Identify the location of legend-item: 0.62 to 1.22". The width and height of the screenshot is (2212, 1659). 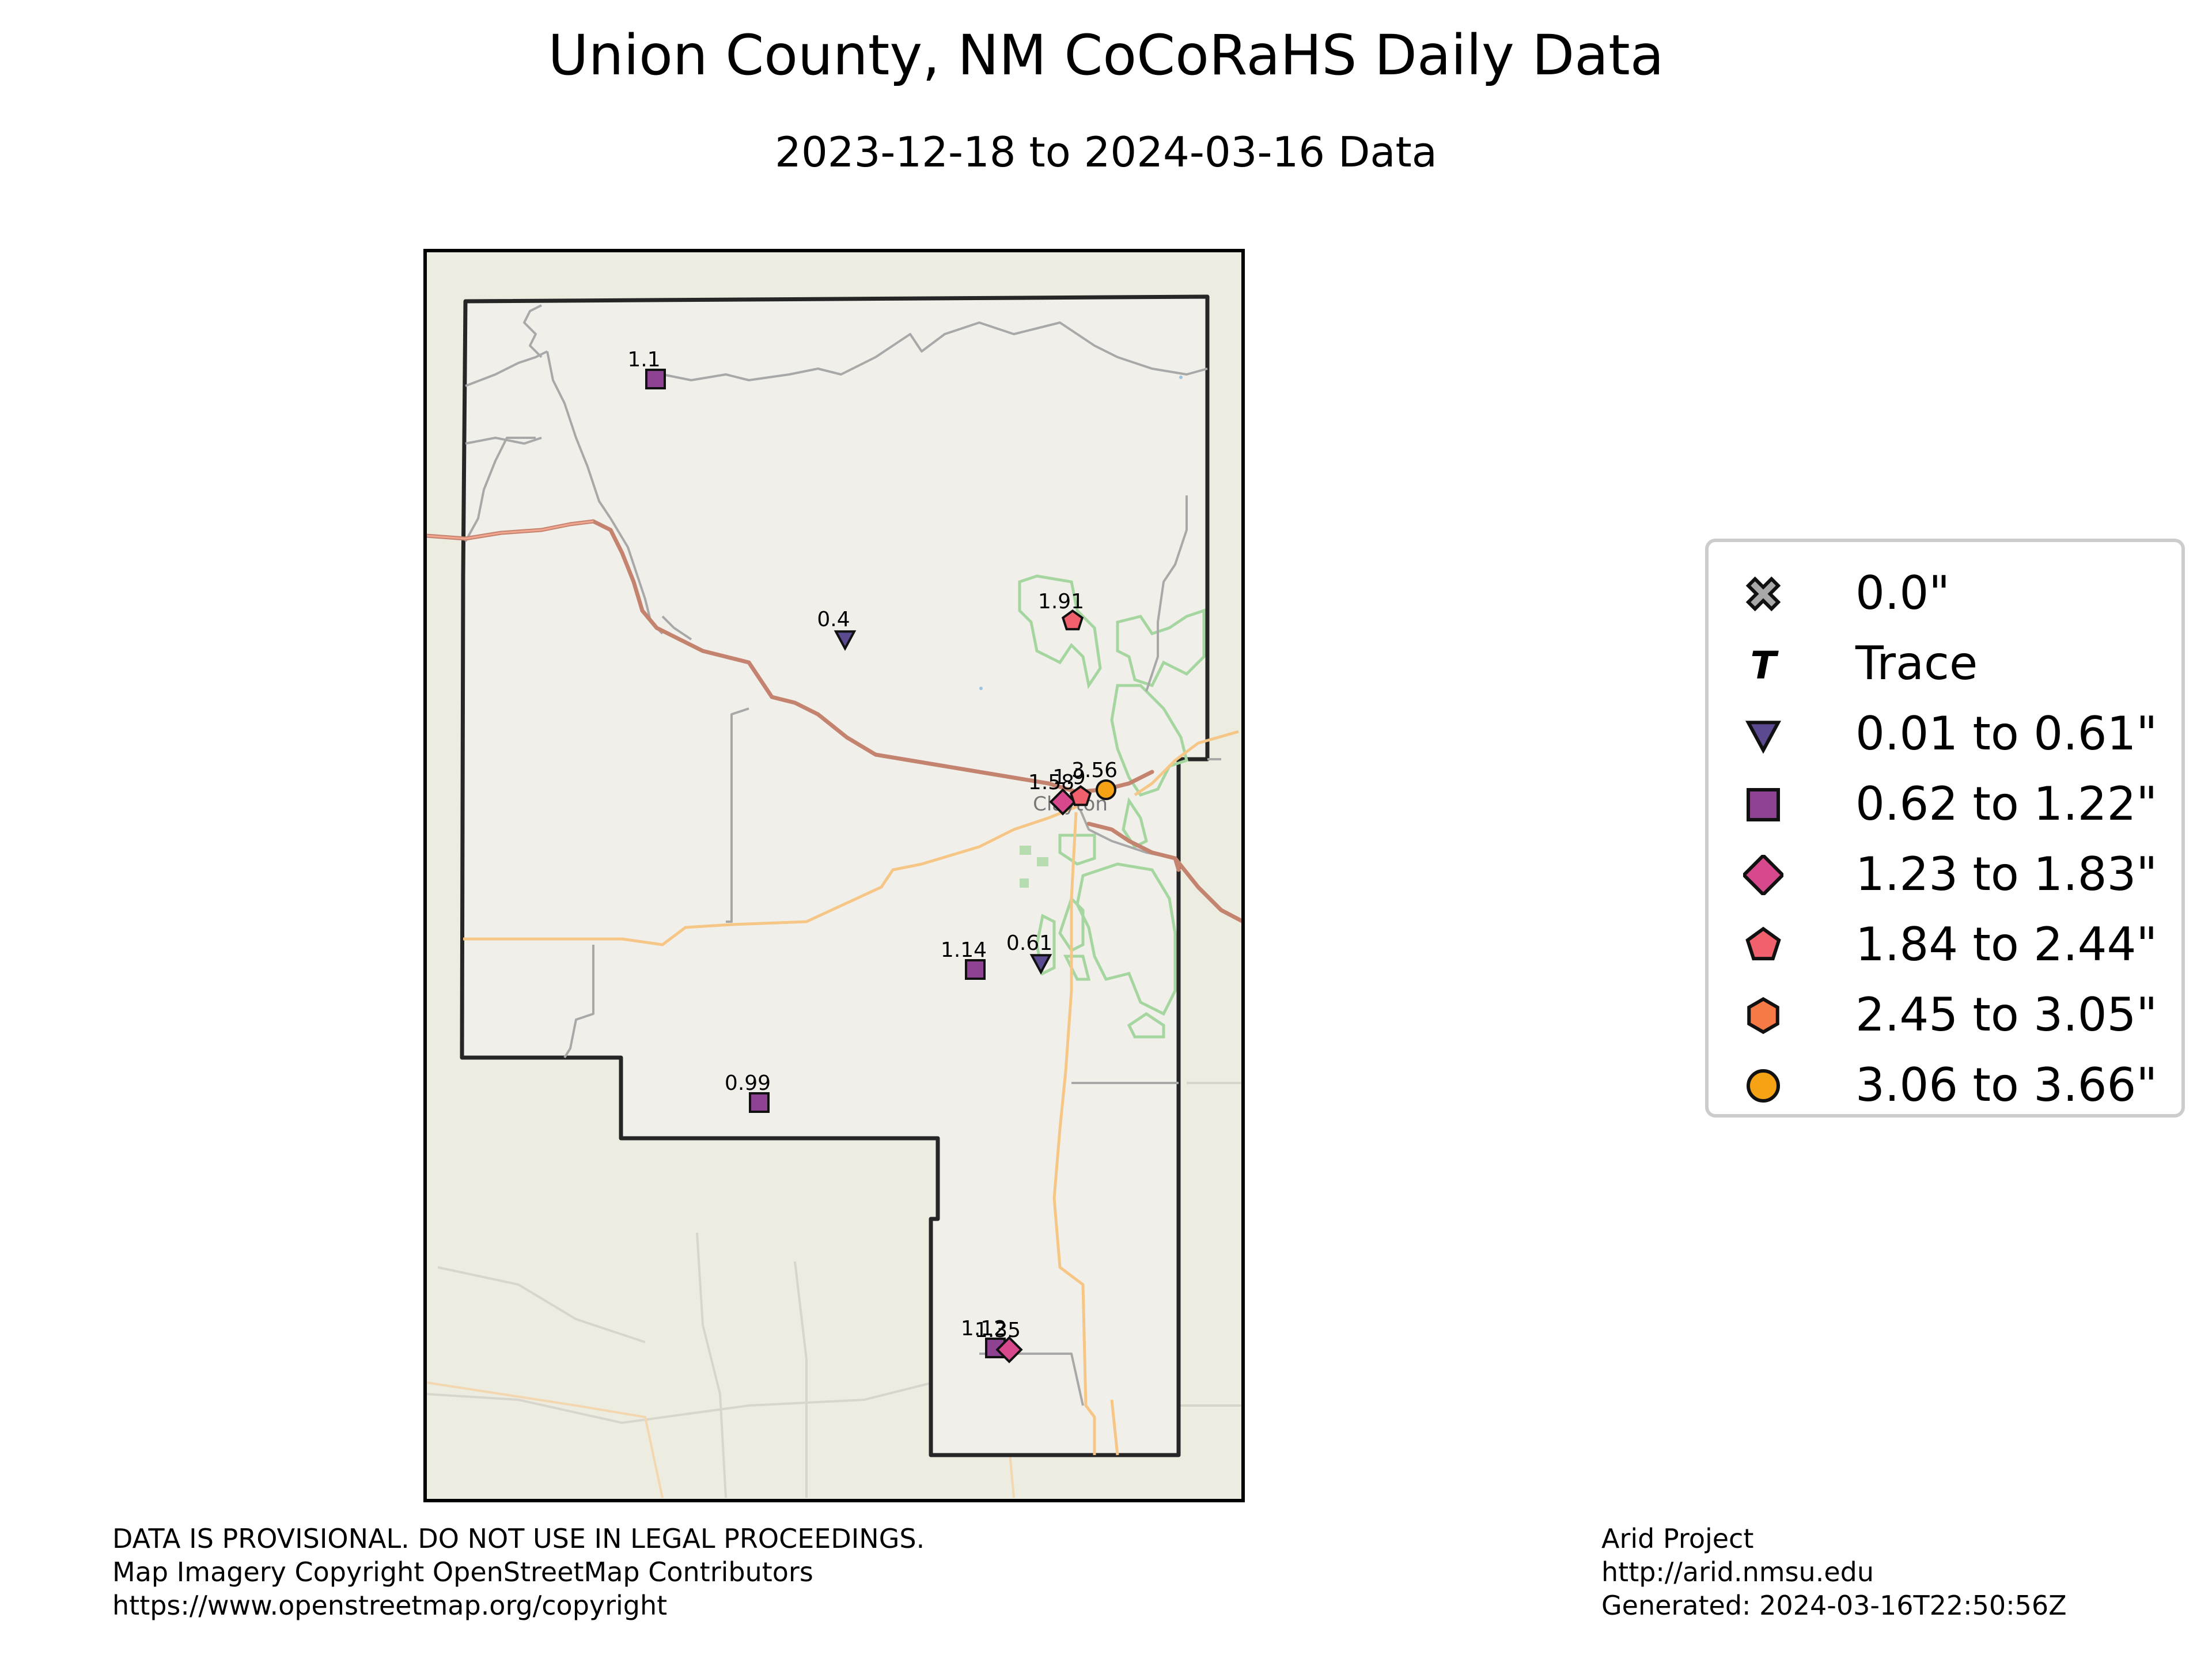
(1945, 804).